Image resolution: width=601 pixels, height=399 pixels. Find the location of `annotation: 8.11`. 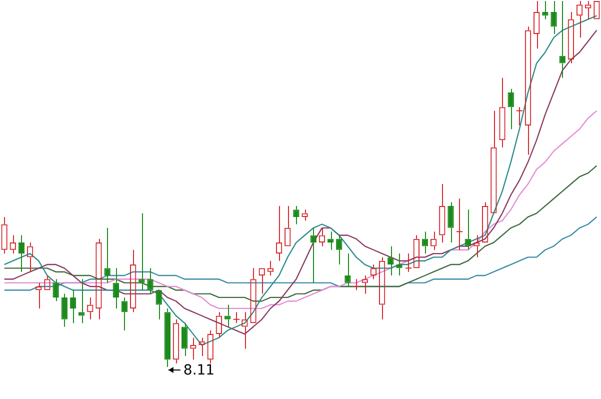

annotation: 8.11 is located at coordinates (199, 370).